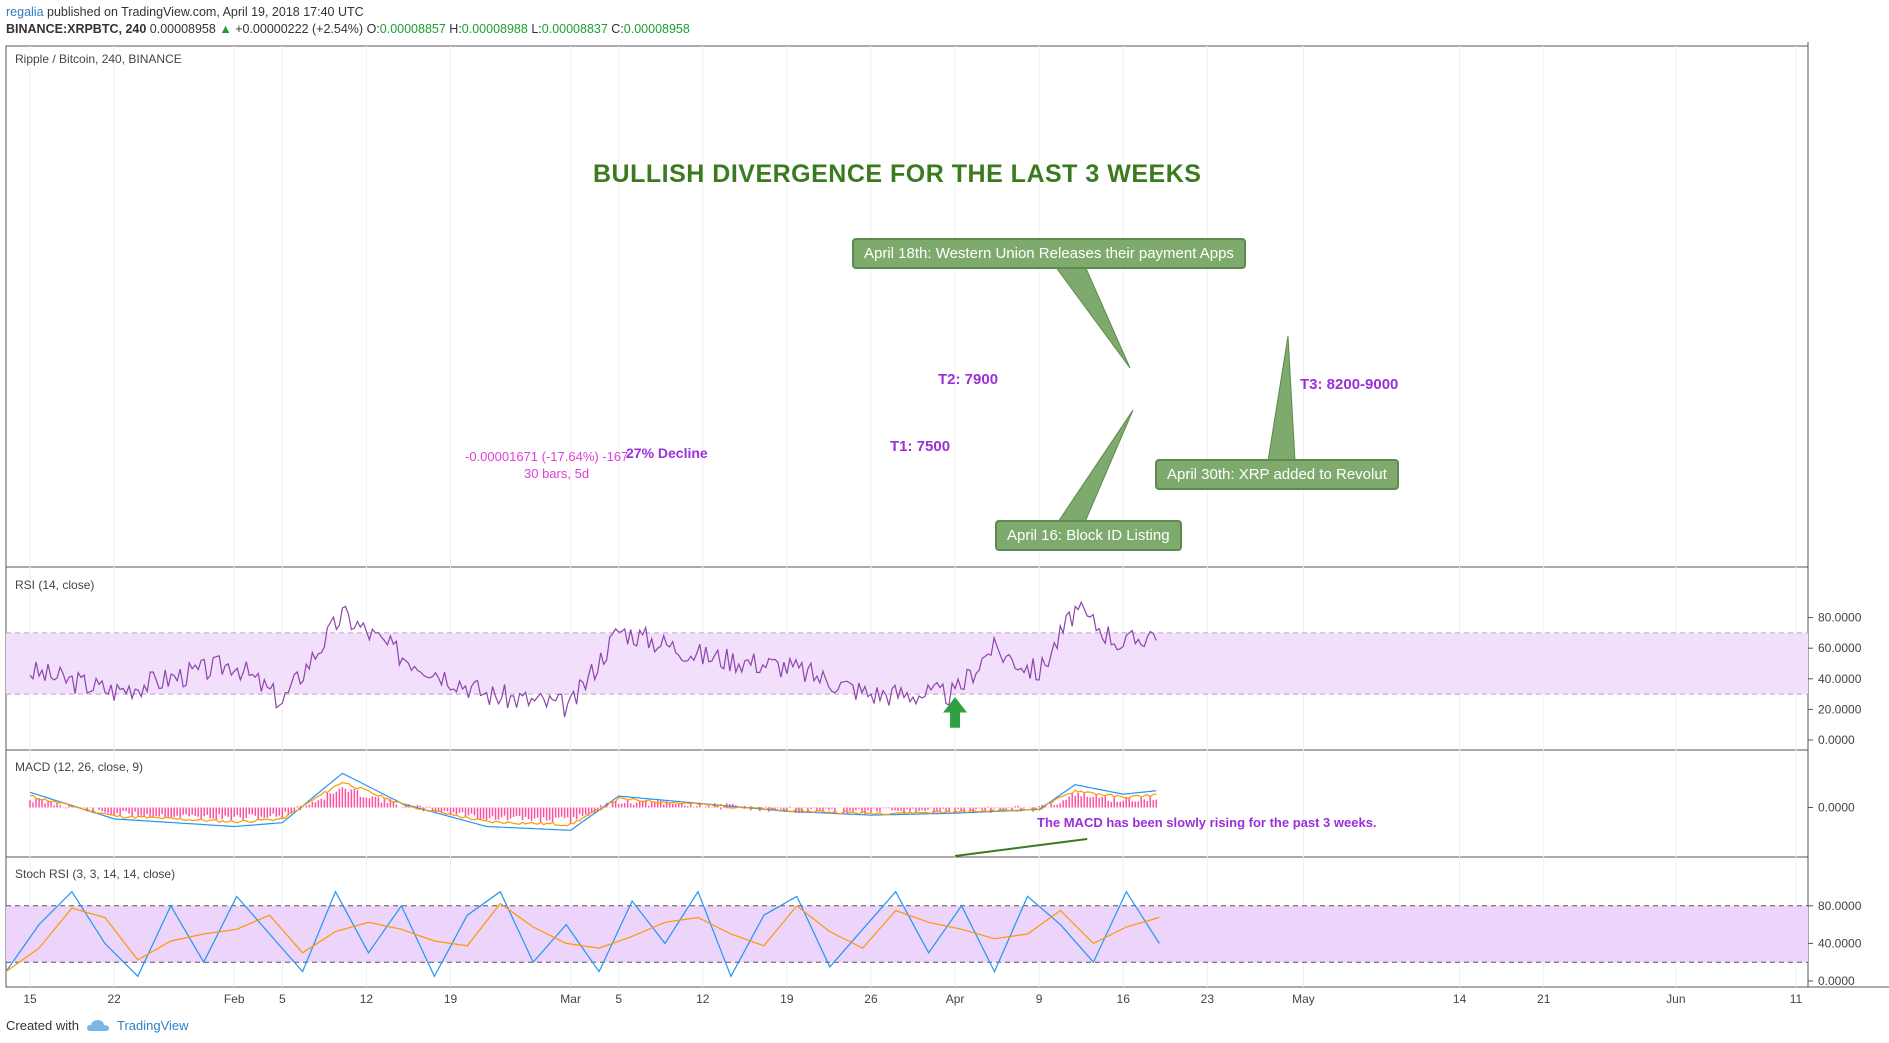 The width and height of the screenshot is (1889, 1043). Describe the element at coordinates (412, 29) in the screenshot. I see `open-value: 0.00008857` at that location.